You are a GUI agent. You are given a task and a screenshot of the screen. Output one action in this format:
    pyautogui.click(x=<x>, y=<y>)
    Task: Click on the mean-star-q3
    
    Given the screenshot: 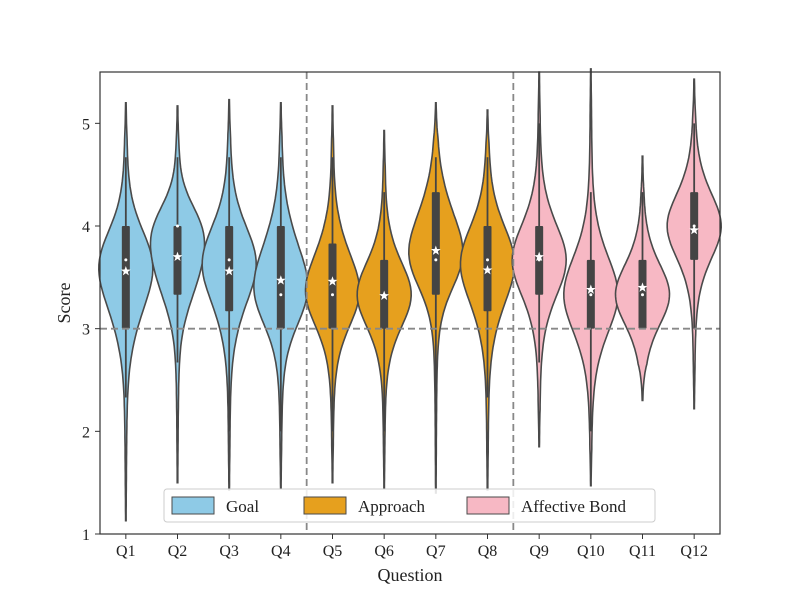 What is the action you would take?
    pyautogui.click(x=229, y=270)
    